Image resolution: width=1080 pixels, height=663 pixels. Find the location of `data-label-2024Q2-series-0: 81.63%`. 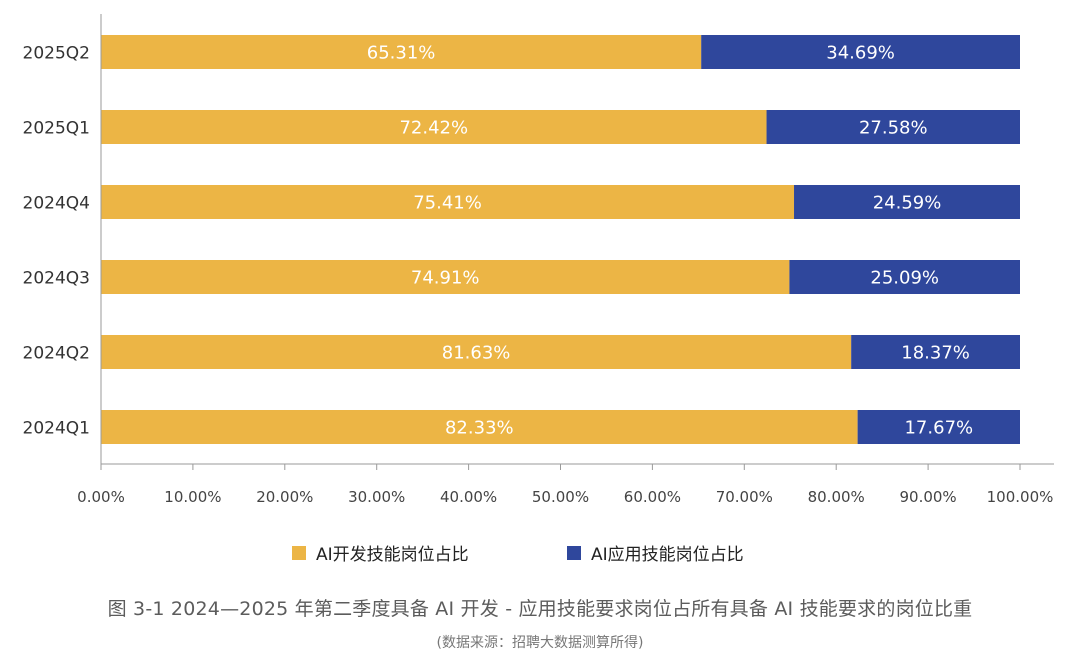

data-label-2024Q2-series-0: 81.63% is located at coordinates (476, 353).